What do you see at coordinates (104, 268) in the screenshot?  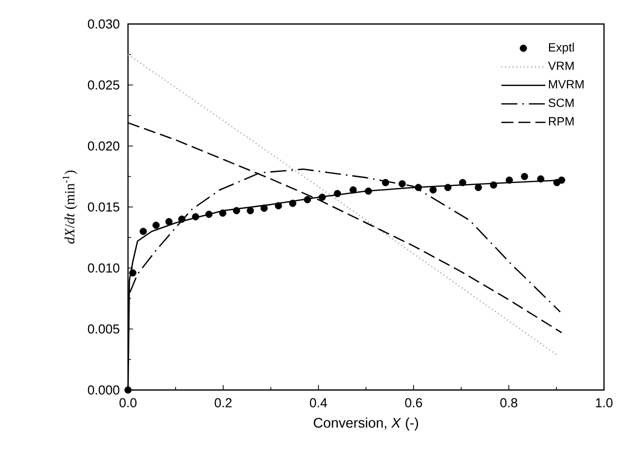 I see `y-tick-label: 0.010` at bounding box center [104, 268].